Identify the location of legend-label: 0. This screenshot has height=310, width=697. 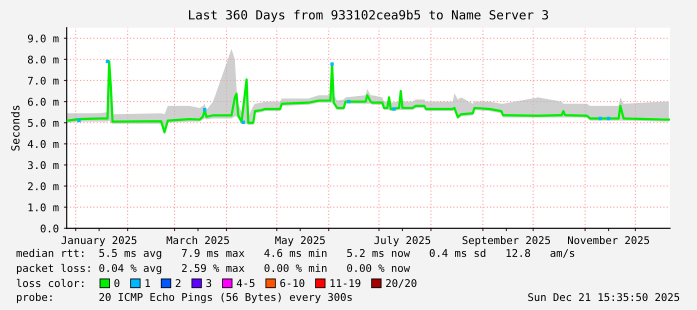
(117, 283).